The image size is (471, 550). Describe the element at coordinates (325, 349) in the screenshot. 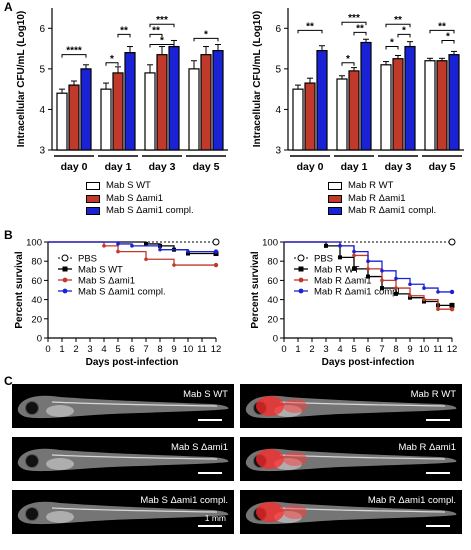

I see `x-tick-label: 3` at that location.